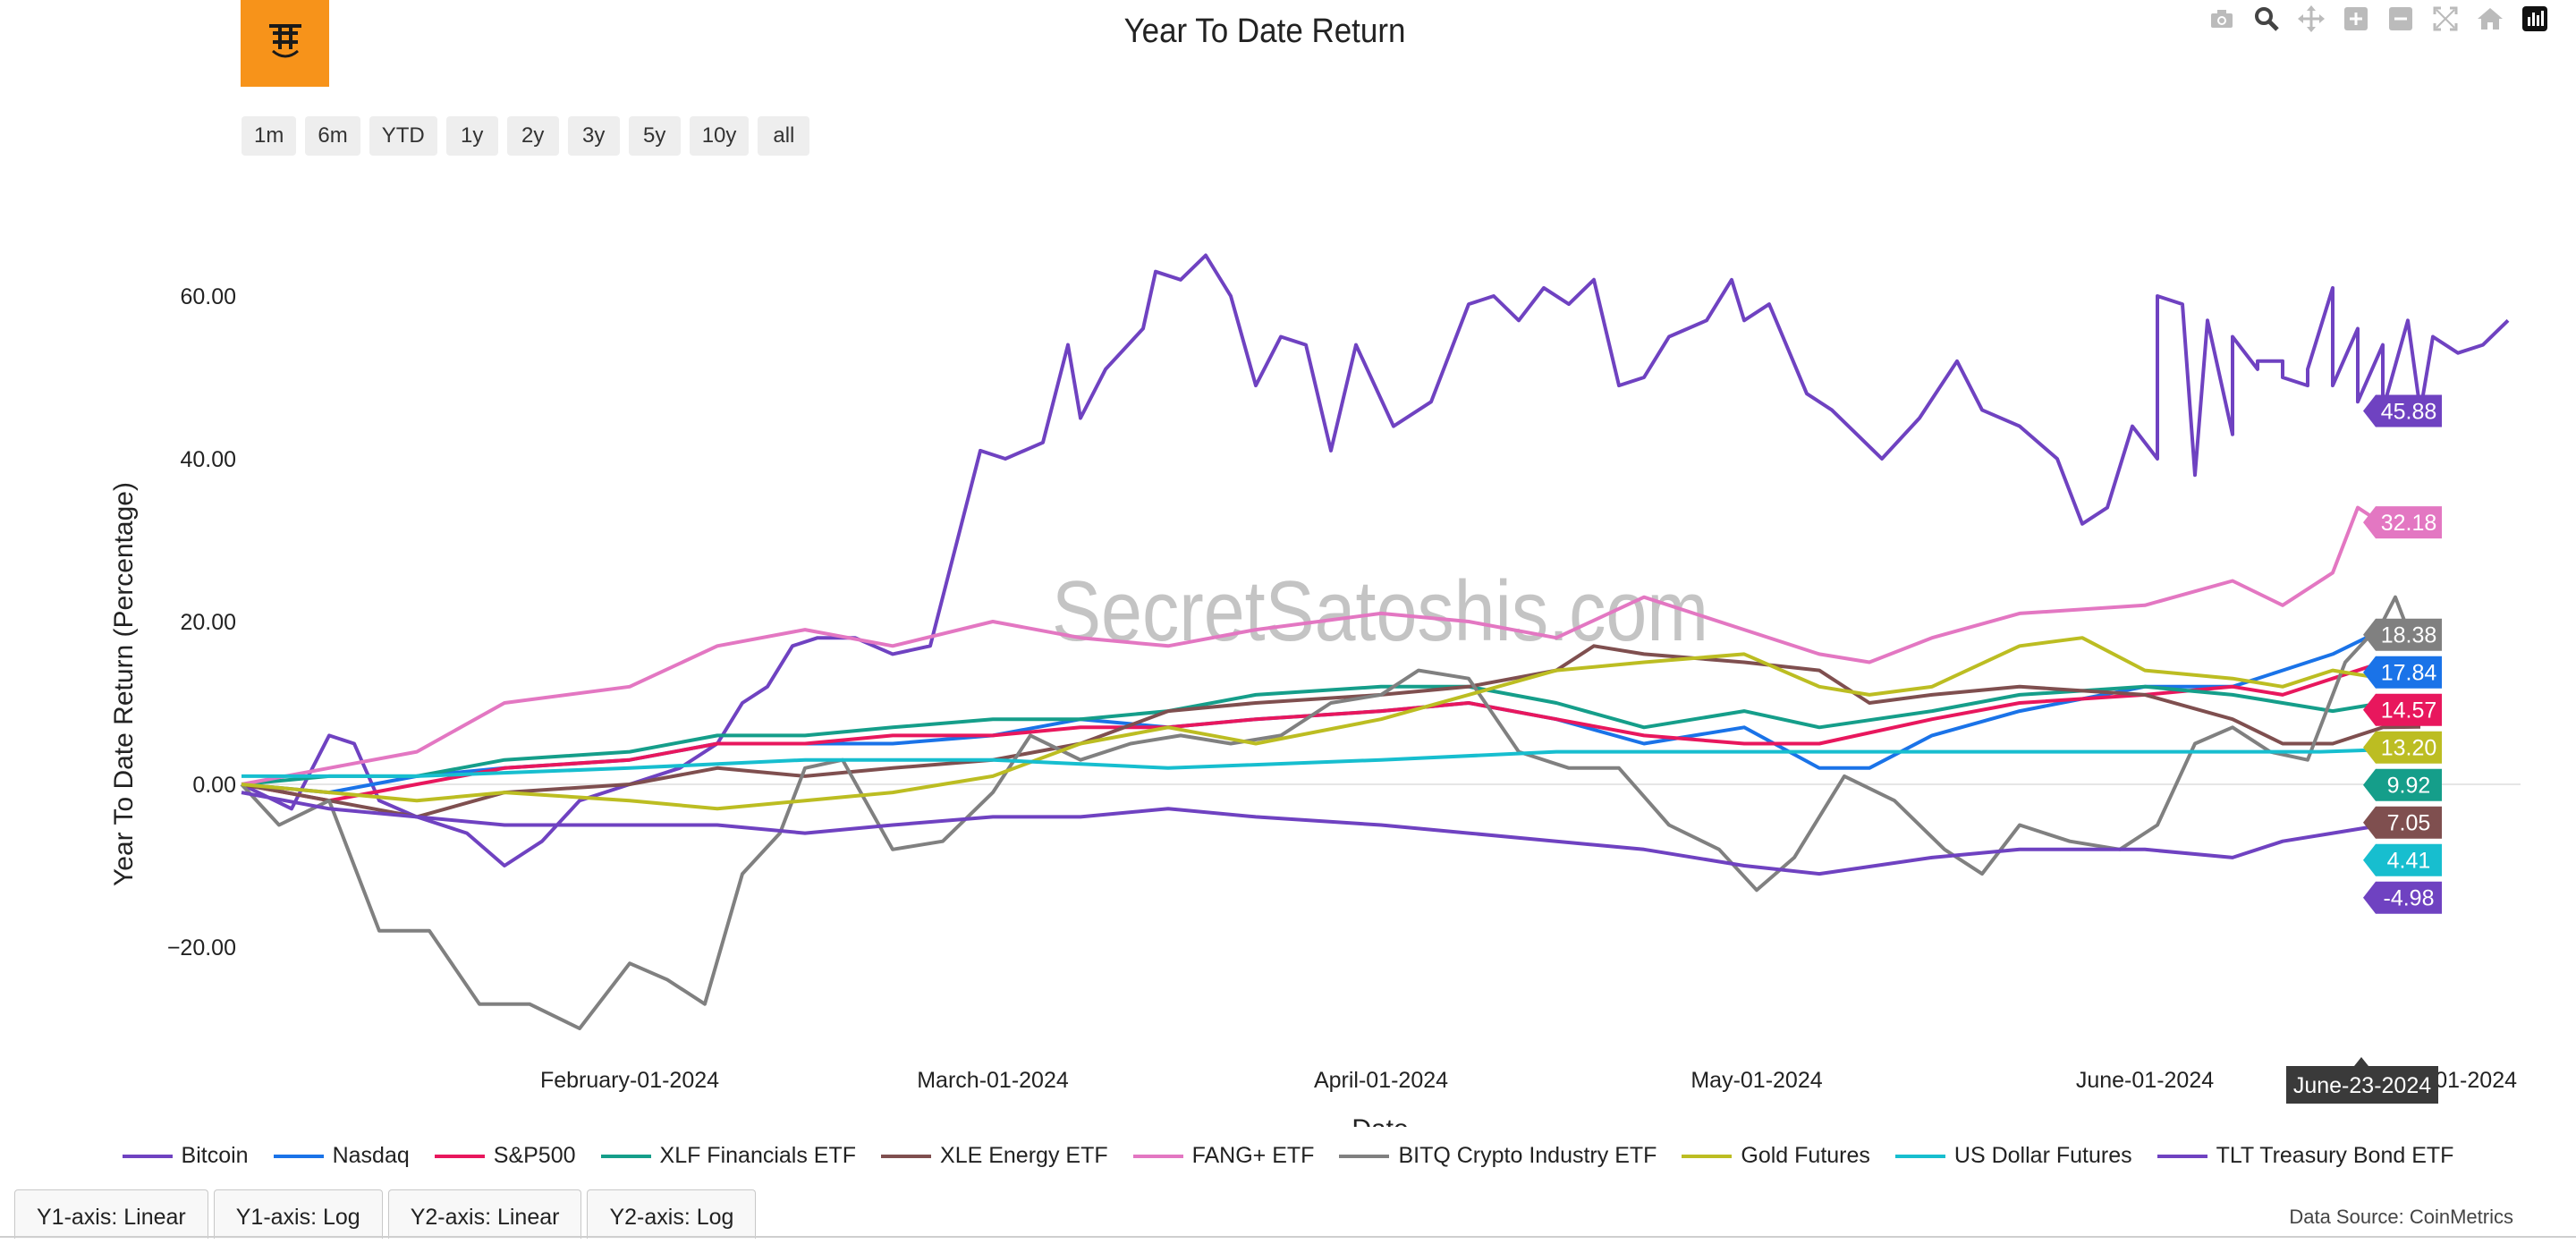 The height and width of the screenshot is (1244, 2576). I want to click on tab-y2-log: Y2-axis: Log, so click(672, 1214).